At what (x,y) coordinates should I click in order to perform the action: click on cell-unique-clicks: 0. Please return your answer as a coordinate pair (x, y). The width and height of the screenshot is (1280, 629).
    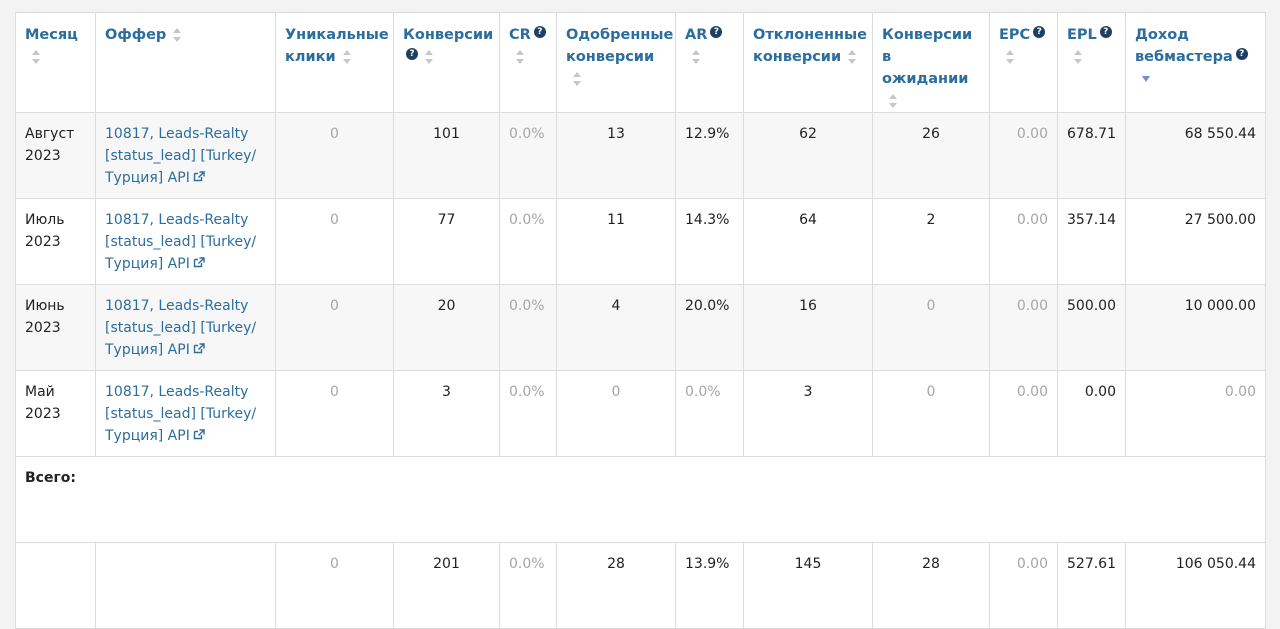
    Looking at the image, I should click on (334, 413).